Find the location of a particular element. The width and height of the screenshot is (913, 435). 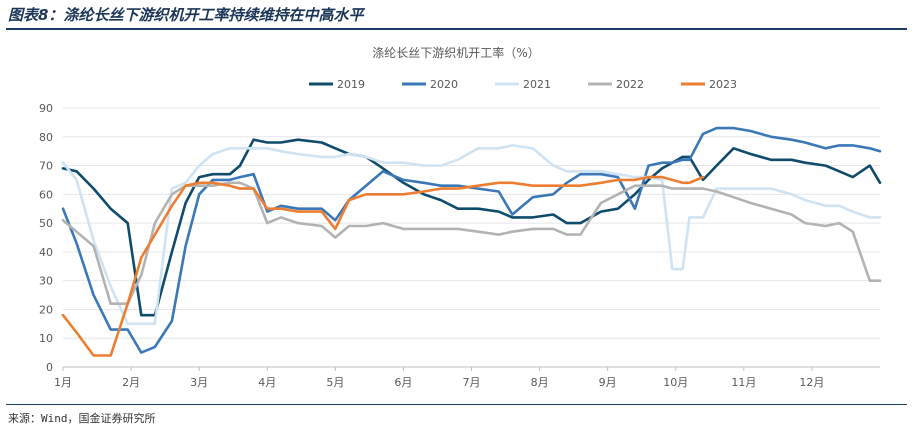

footer-rule is located at coordinates (456, 404).